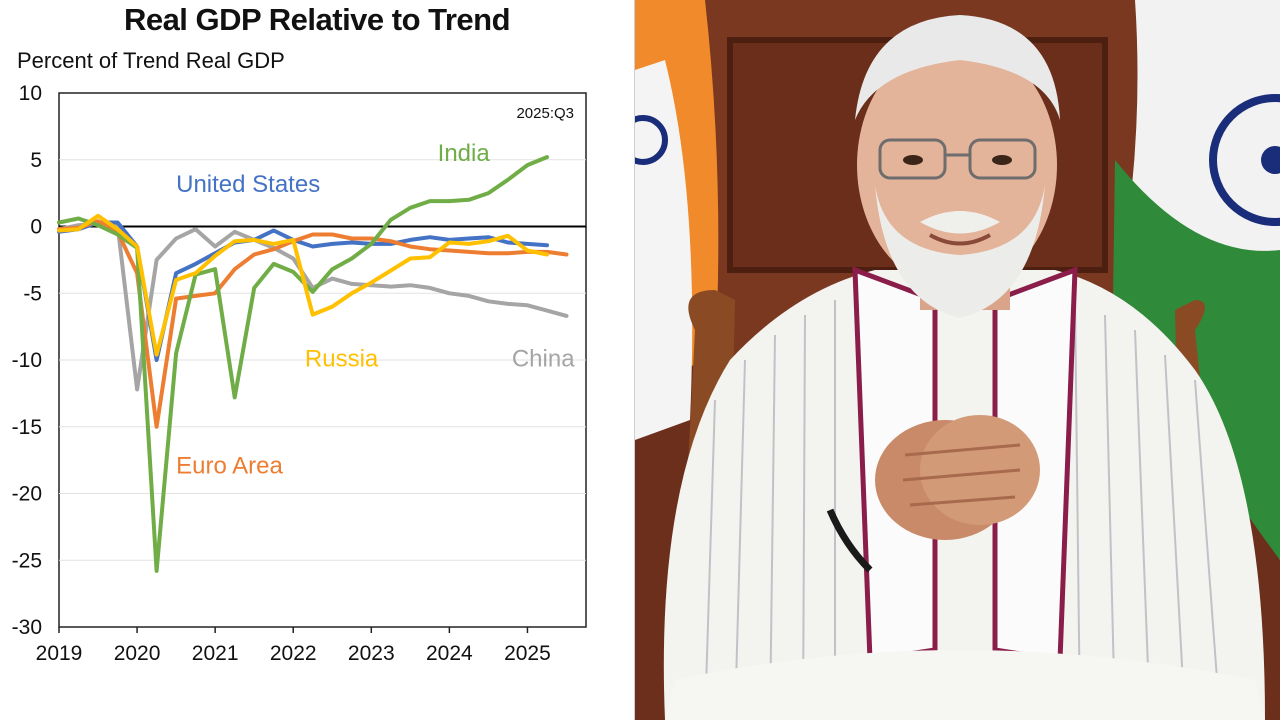 This screenshot has height=720, width=1280. I want to click on x-tick-label: 2025, so click(527, 653).